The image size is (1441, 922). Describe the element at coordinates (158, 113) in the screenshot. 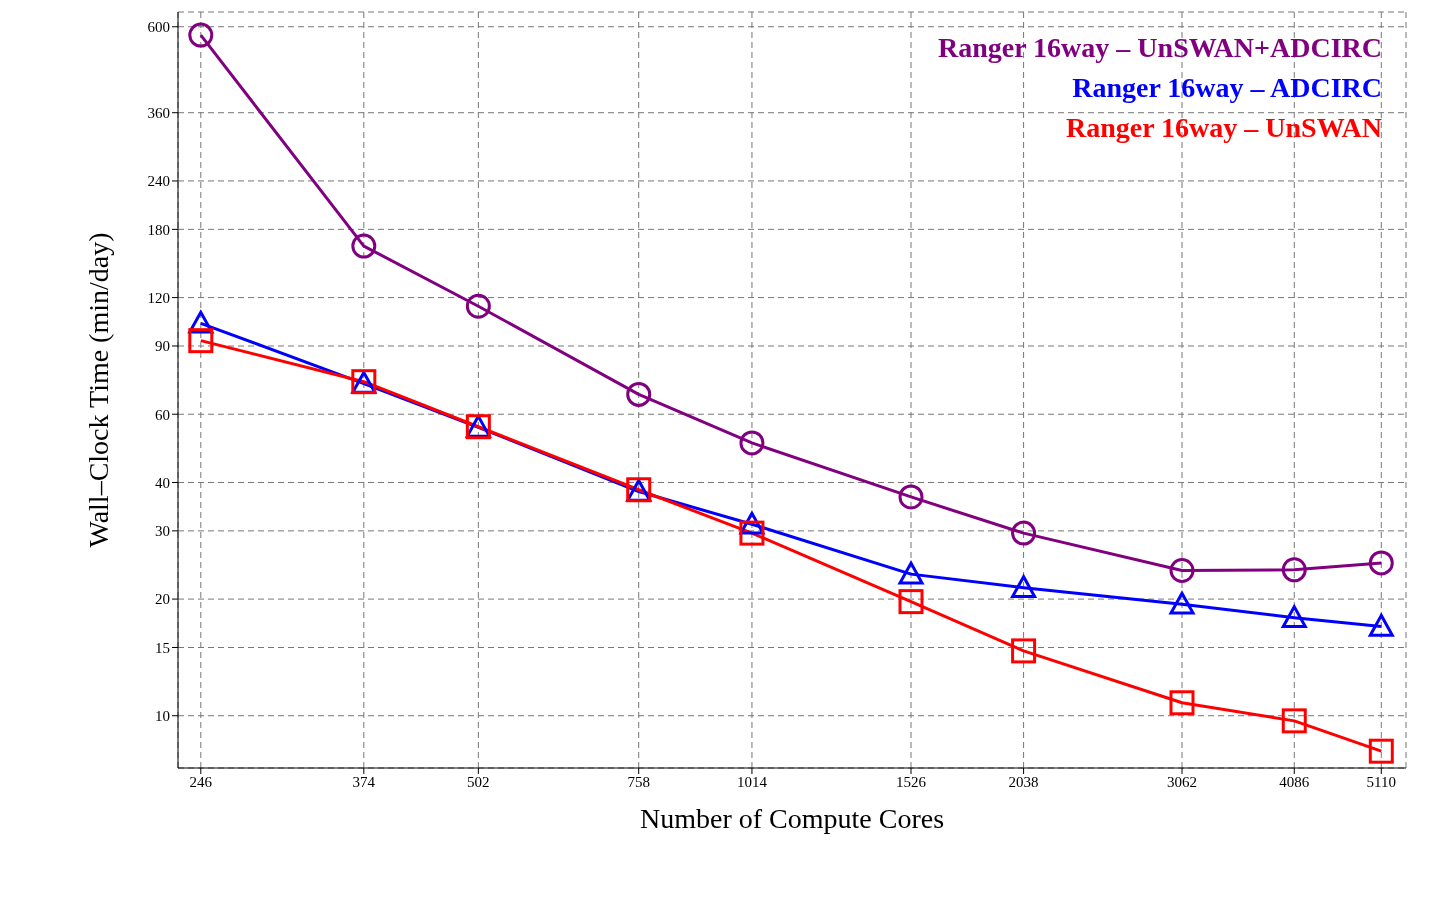

I see `y-tick-label: 360` at that location.